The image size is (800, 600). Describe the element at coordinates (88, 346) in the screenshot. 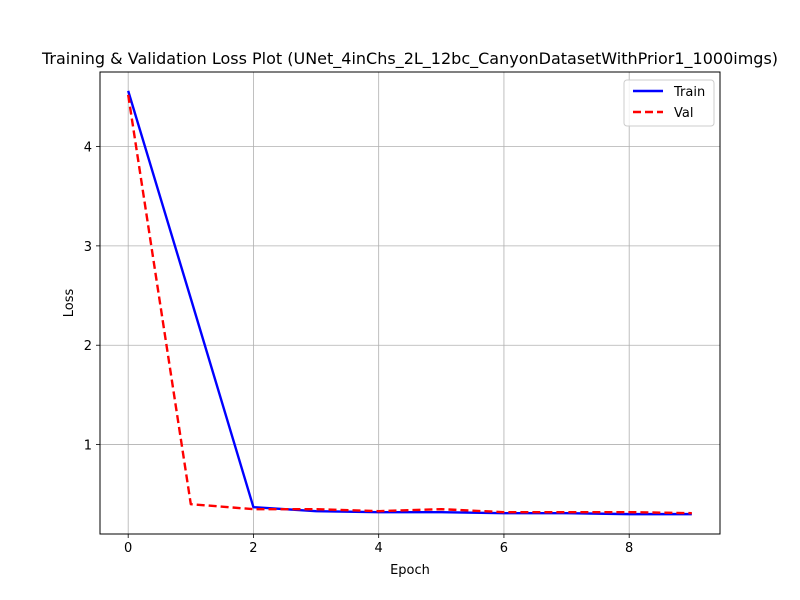

I see `y-tick-label: 2` at that location.